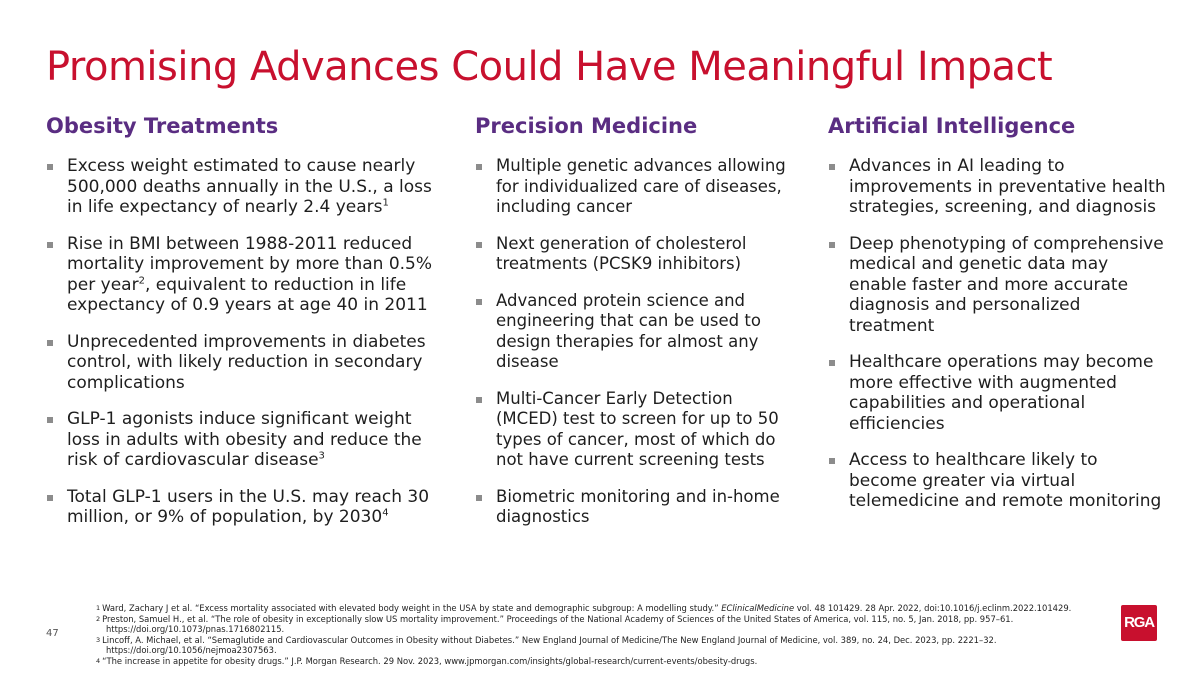 The height and width of the screenshot is (675, 1200). I want to click on footnote-link: https://doi.org/10.1056/nejmoa2307563., so click(191, 650).